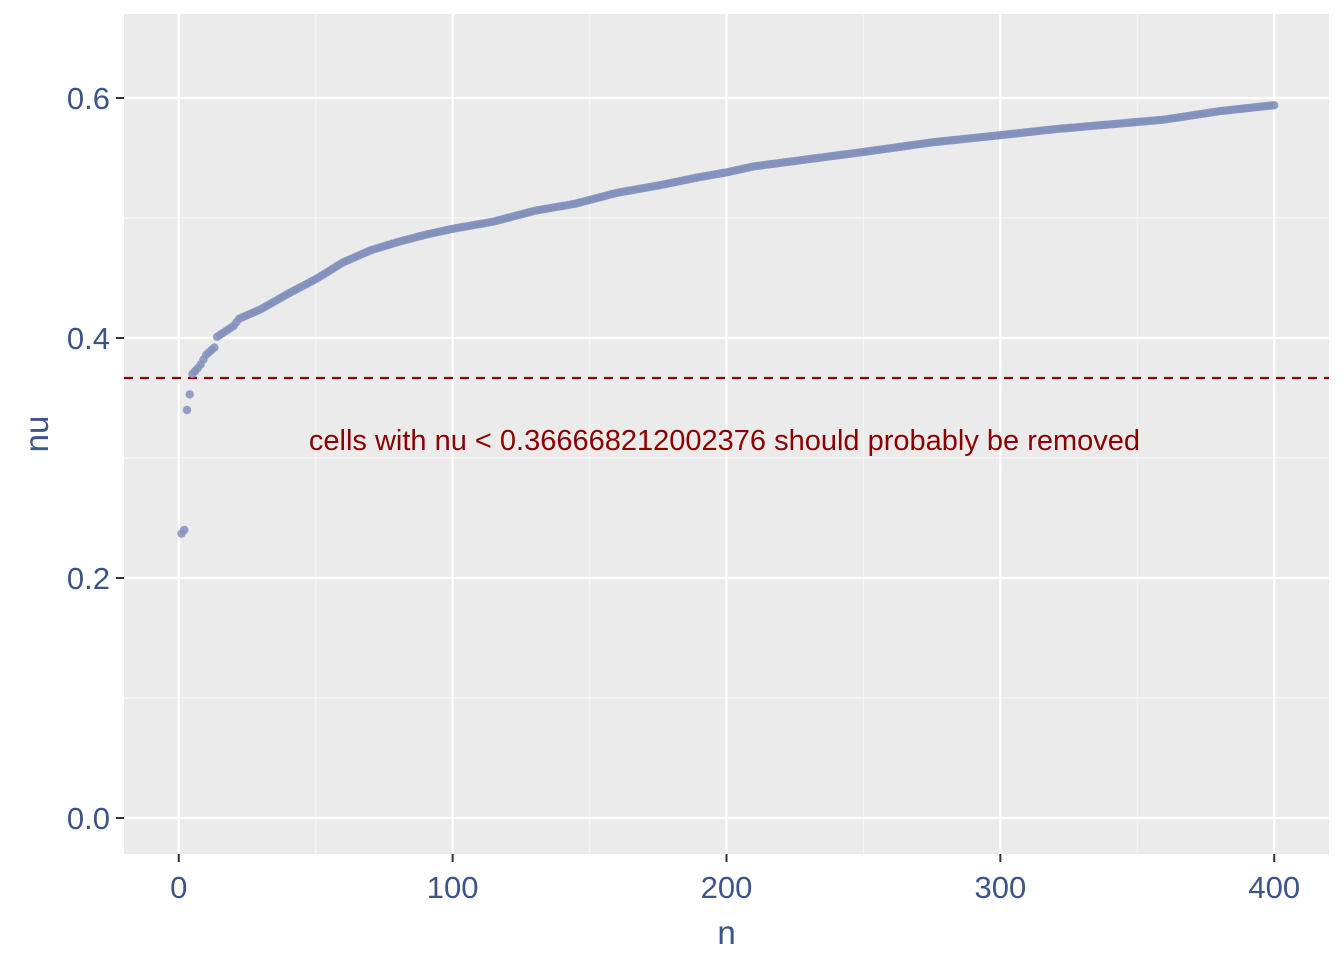 The width and height of the screenshot is (1344, 960). Describe the element at coordinates (726, 932) in the screenshot. I see `x-axis-title: n` at that location.